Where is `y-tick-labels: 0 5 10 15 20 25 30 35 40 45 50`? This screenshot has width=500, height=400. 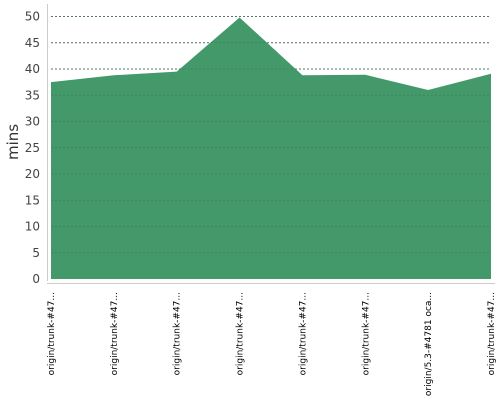
y-tick-labels: 0 5 10 15 20 25 30 35 40 45 50 is located at coordinates (32, 148).